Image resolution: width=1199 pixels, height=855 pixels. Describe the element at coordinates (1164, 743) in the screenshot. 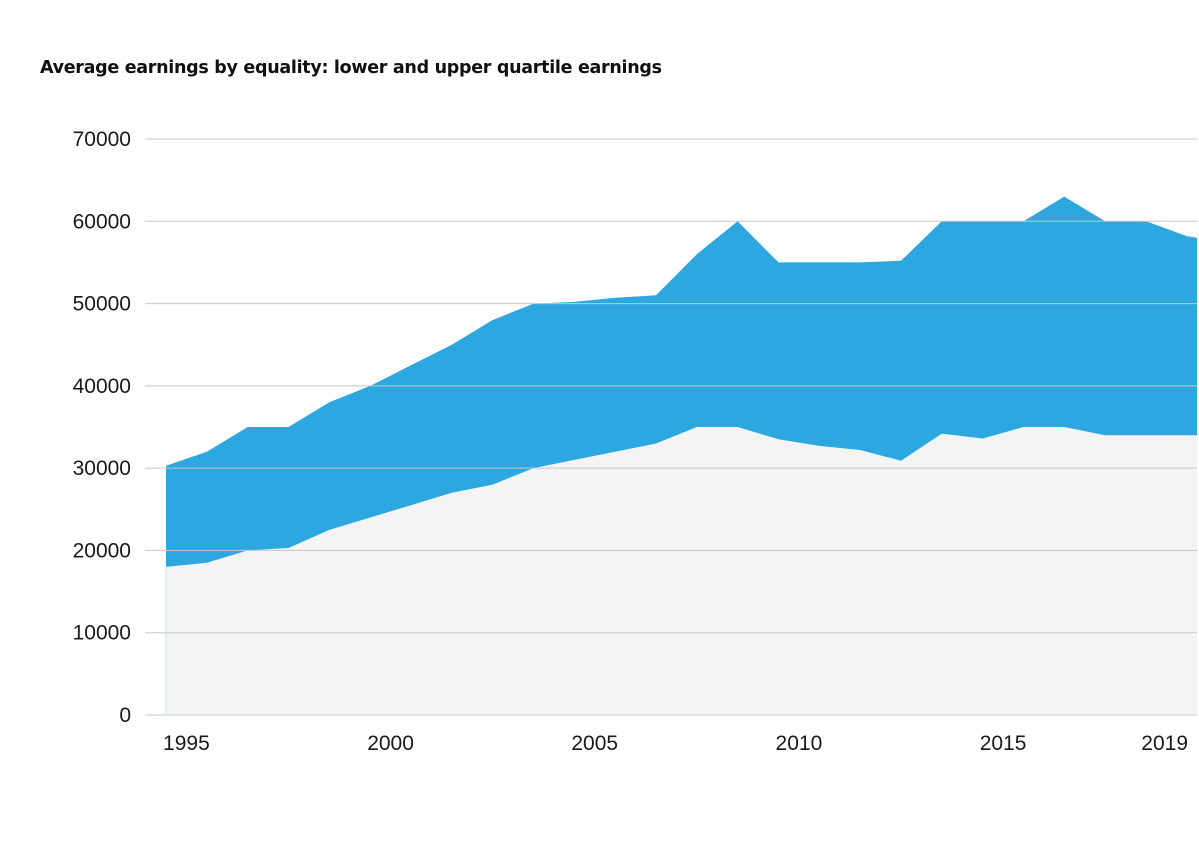

I see `x-tick-label: 2019` at that location.